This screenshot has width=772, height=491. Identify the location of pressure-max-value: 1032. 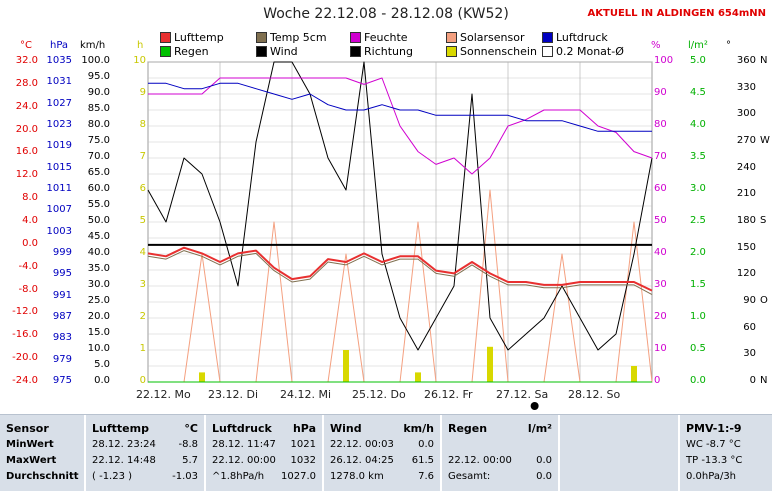
(303, 460).